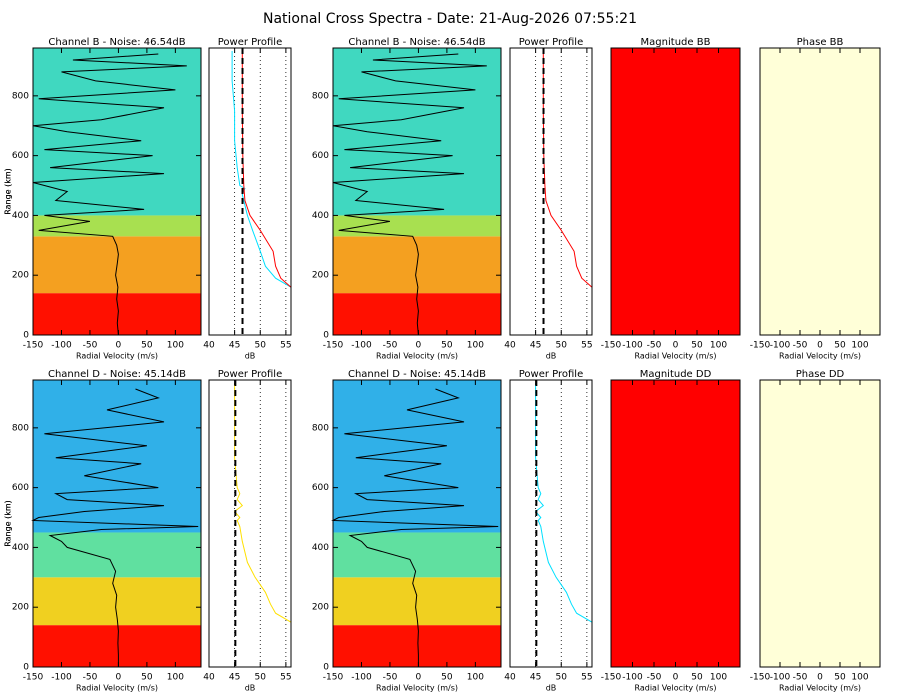  What do you see at coordinates (676, 42) in the screenshot?
I see `panel-title: Magnitude BB` at bounding box center [676, 42].